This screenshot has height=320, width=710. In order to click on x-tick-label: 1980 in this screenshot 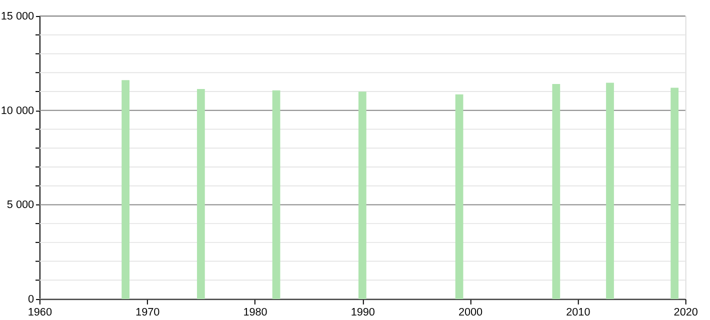, I will do `click(255, 312)`.